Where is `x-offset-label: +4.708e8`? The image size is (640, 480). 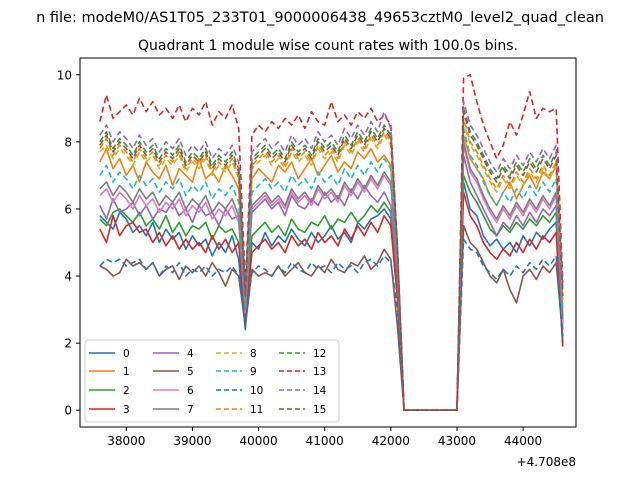
x-offset-label: +4.708e8 is located at coordinates (546, 462).